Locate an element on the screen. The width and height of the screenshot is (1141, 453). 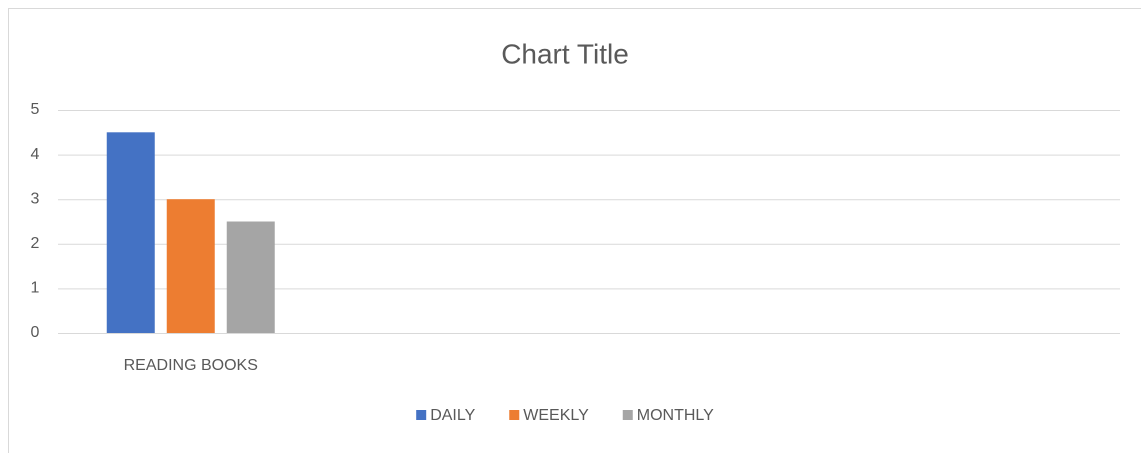
y-tick-label: 2 is located at coordinates (35, 243).